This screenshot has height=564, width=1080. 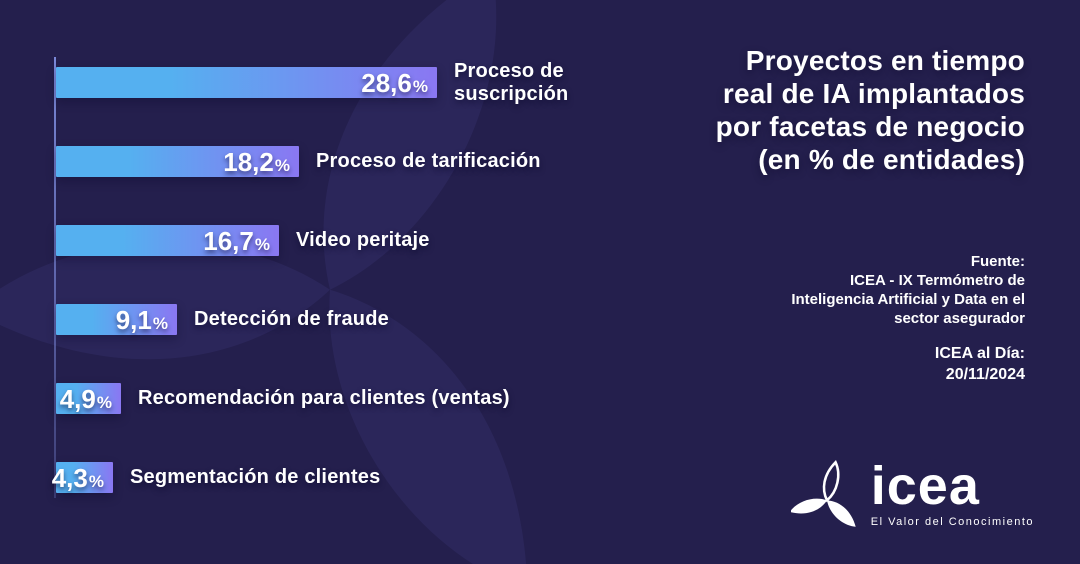 What do you see at coordinates (925, 485) in the screenshot?
I see `icea-wordmark: icea` at bounding box center [925, 485].